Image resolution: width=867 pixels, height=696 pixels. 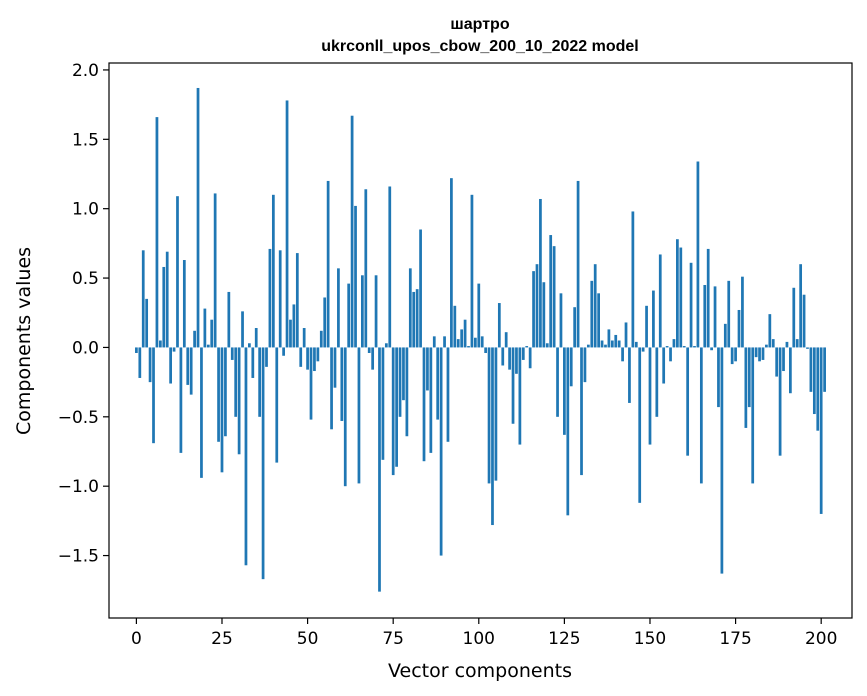 What do you see at coordinates (479, 639) in the screenshot?
I see `x-tick-label: 100` at bounding box center [479, 639].